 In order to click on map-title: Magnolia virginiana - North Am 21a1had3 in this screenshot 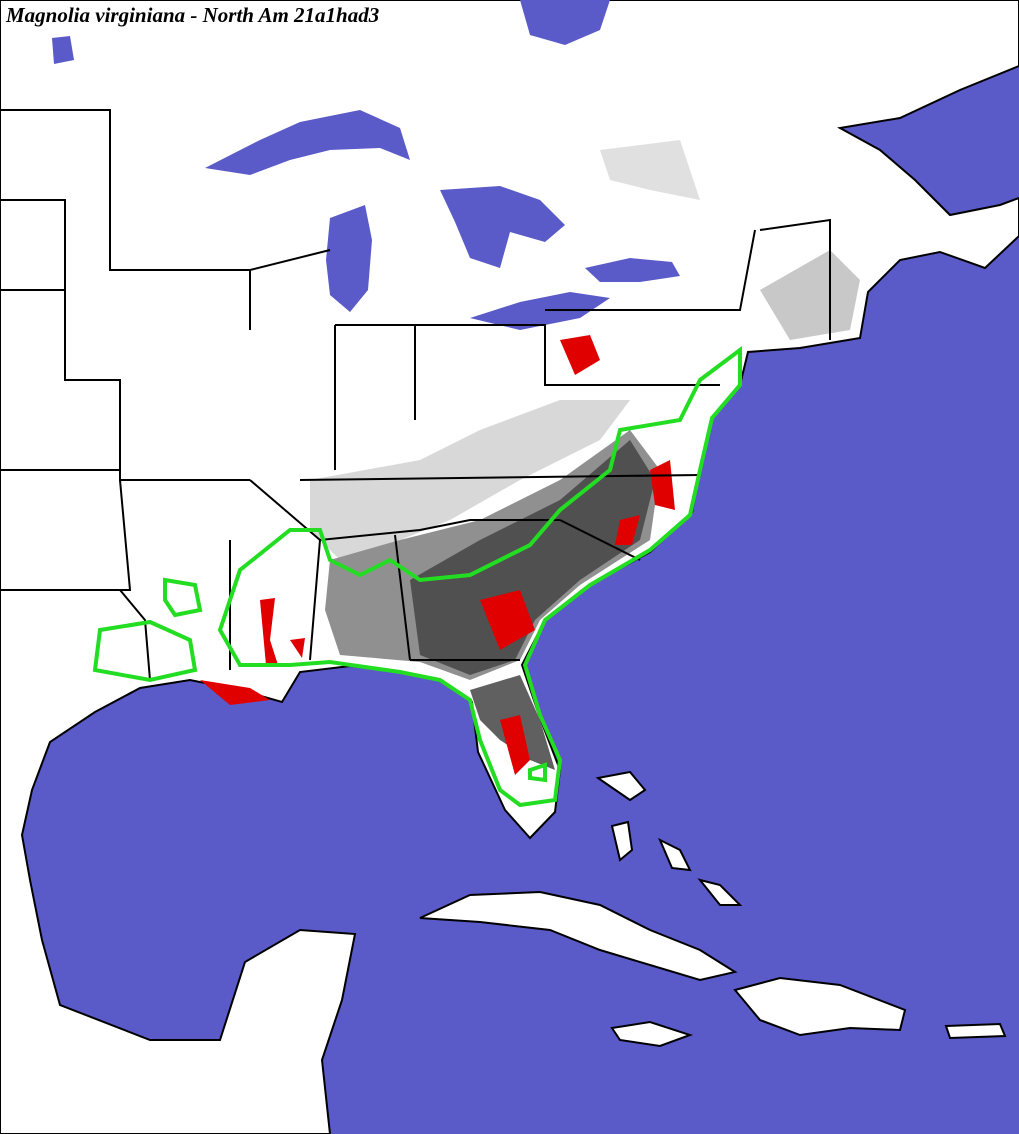, I will do `click(192, 15)`.